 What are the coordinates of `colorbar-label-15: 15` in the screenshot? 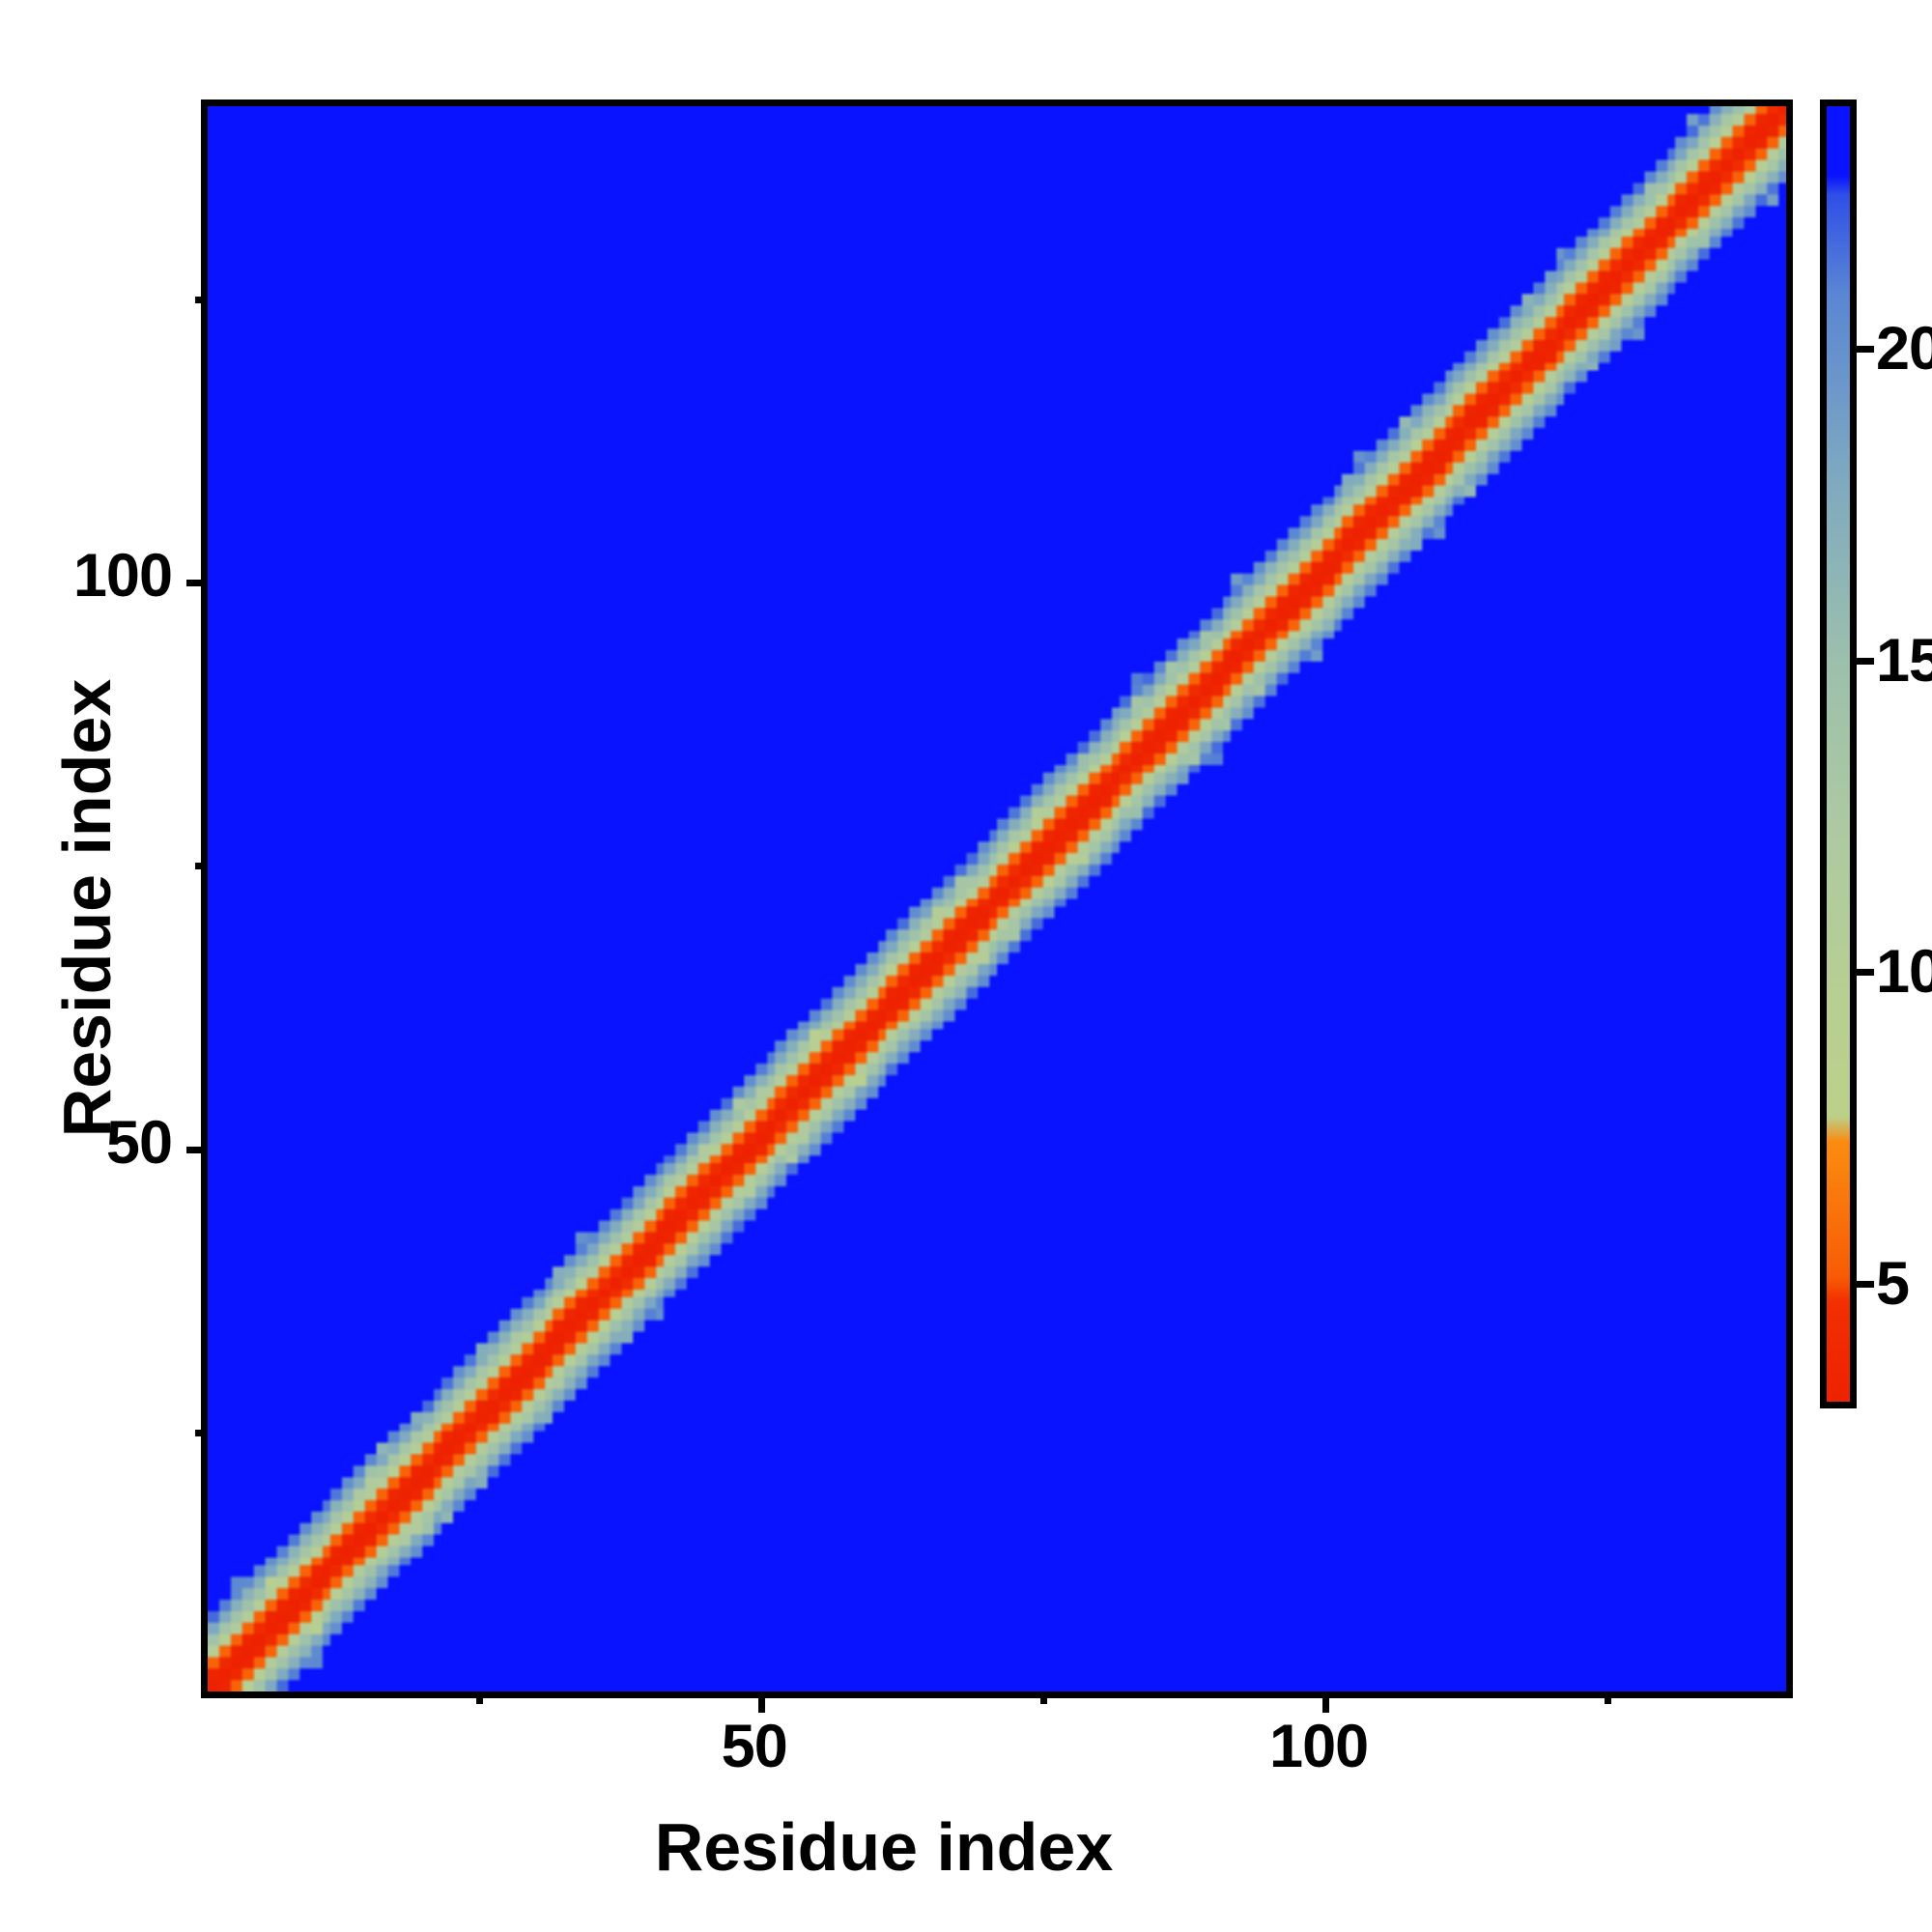 It's located at (1904, 660).